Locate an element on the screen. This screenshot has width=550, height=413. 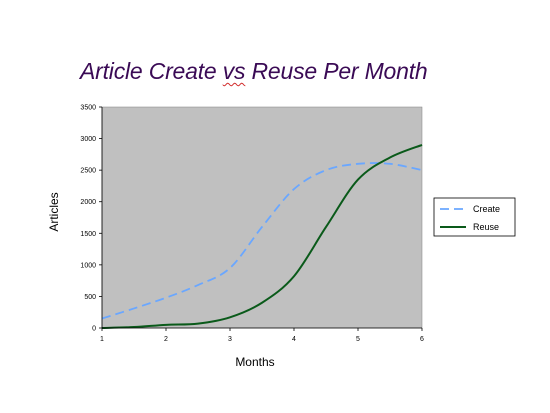
y-tick-label: 3000 is located at coordinates (88, 139).